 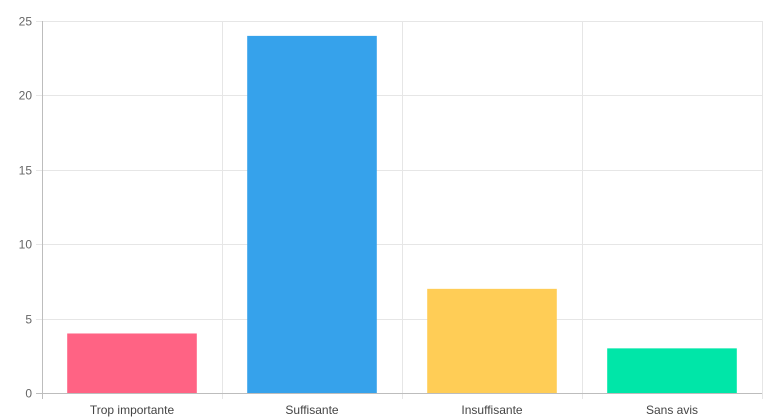 I want to click on y-tick-label: 5, so click(x=28, y=320).